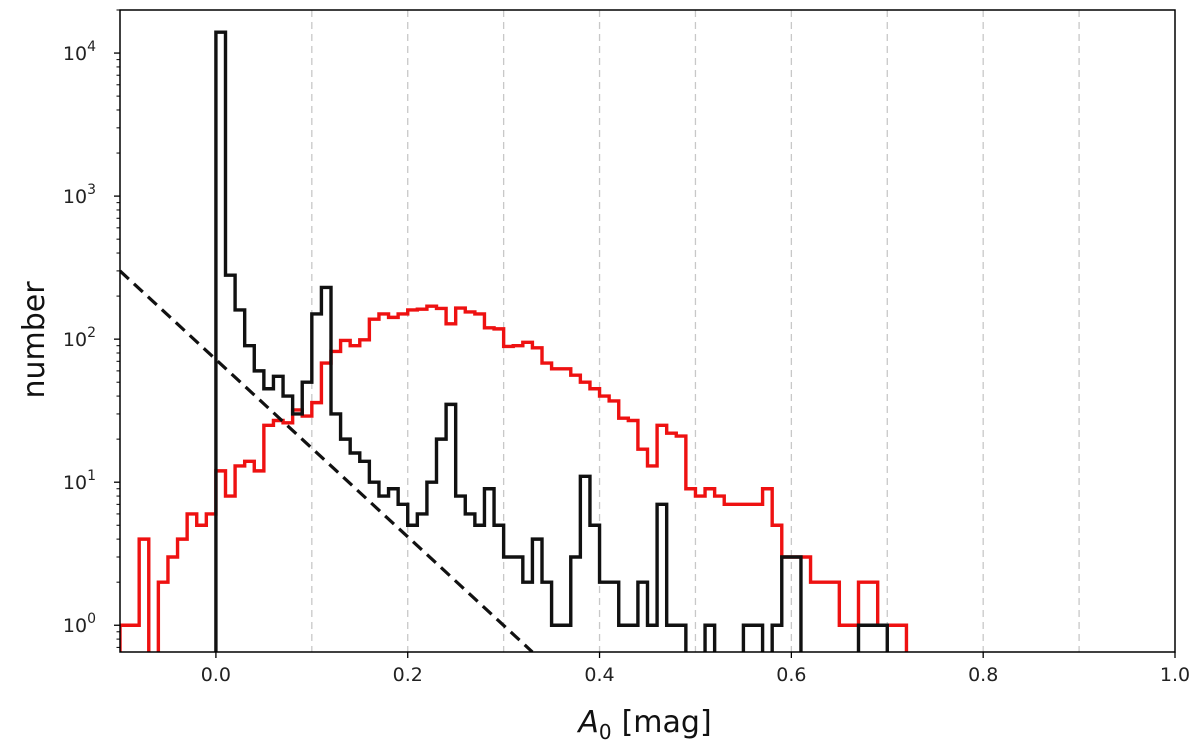 This screenshot has width=1200, height=750. I want to click on y-axis-ticks: 10⁰ 10¹ 10² 10³ 10⁴, so click(91, 328).